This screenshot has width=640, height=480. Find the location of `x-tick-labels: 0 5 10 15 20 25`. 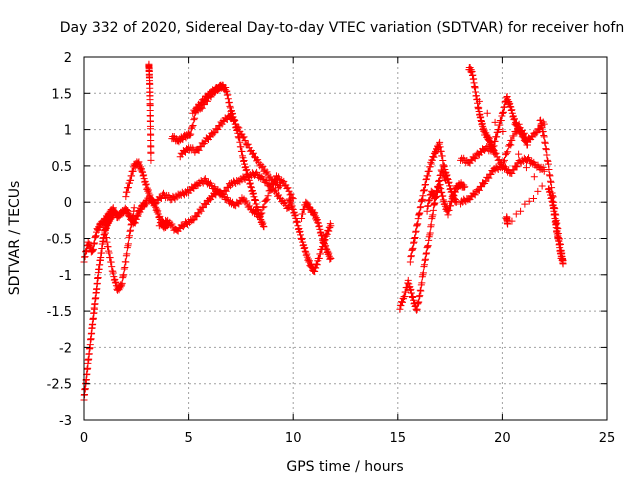

x-tick-labels: 0 5 10 15 20 25 is located at coordinates (347, 438).